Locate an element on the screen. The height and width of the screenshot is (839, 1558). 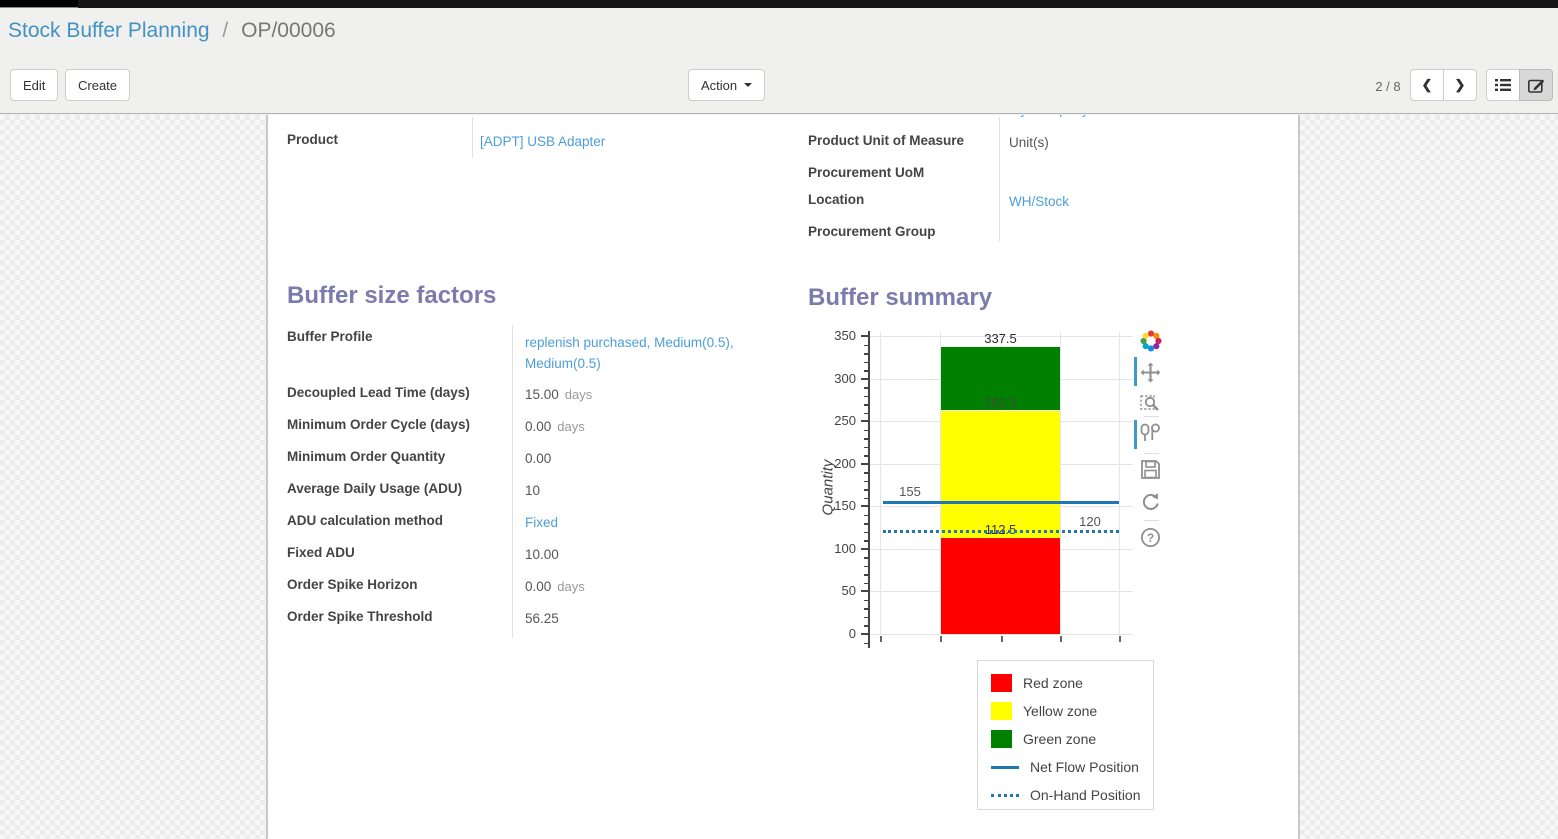
save-button is located at coordinates (1152, 471).